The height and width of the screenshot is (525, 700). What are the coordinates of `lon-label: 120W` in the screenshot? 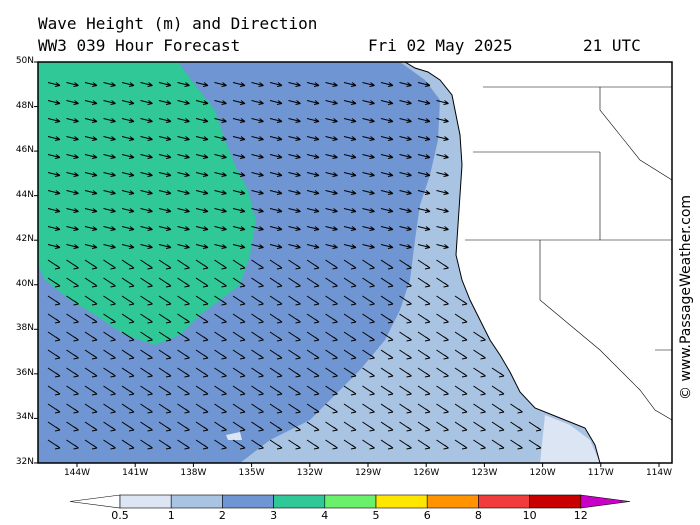 It's located at (542, 473).